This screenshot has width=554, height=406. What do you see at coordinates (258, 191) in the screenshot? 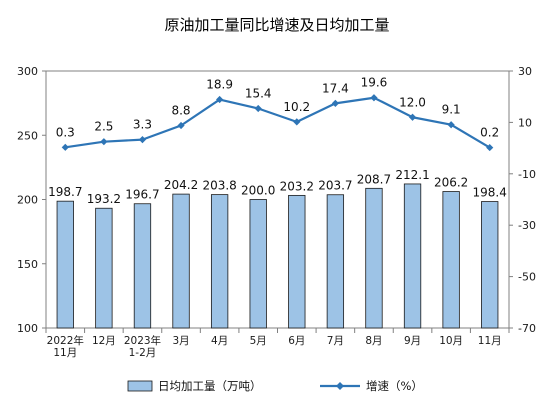
I see `bar-data-label: 200.0` at bounding box center [258, 191].